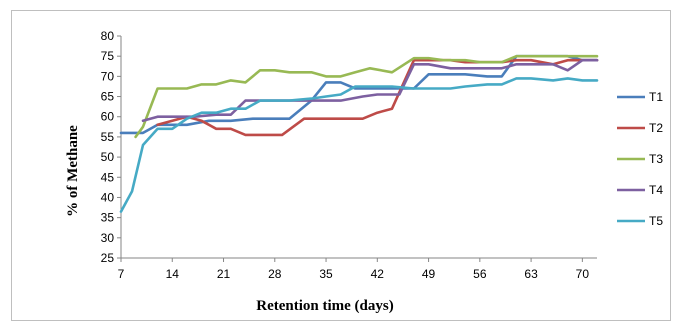  I want to click on y-axis-ticks: 25 30 35 40 45 50 55 60 65 70 75 80, so click(111, 147).